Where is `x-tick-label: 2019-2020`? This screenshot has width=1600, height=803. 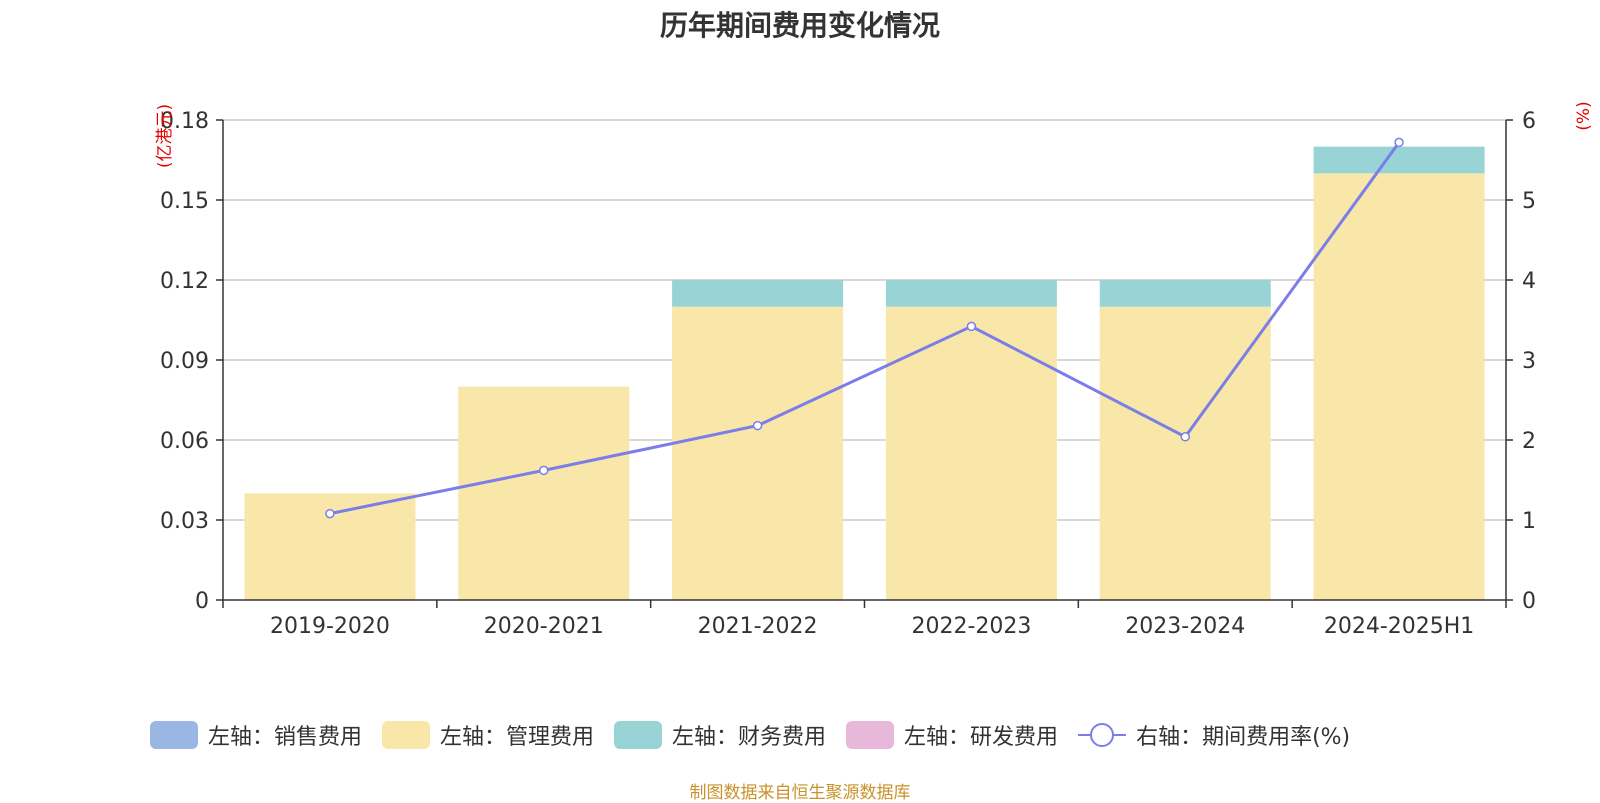 x-tick-label: 2019-2020 is located at coordinates (330, 626).